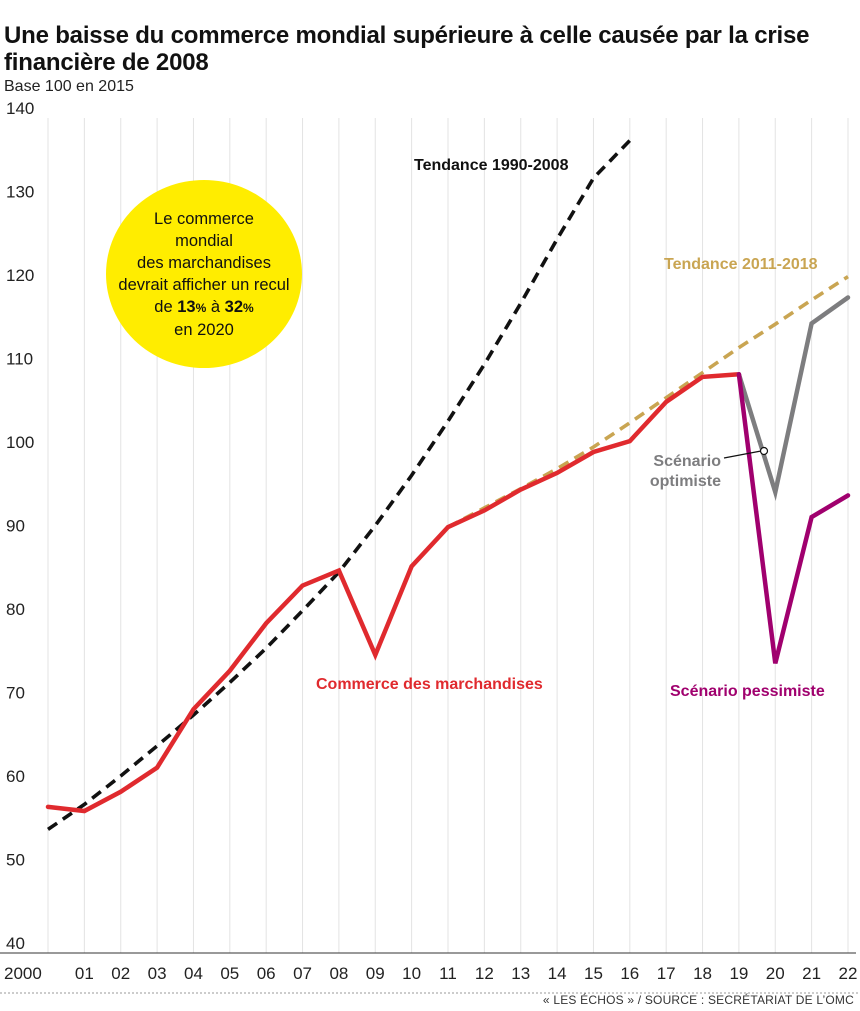 Image resolution: width=860 pixels, height=1011 pixels. Describe the element at coordinates (666, 973) in the screenshot. I see `x-tick-label: 17` at that location.